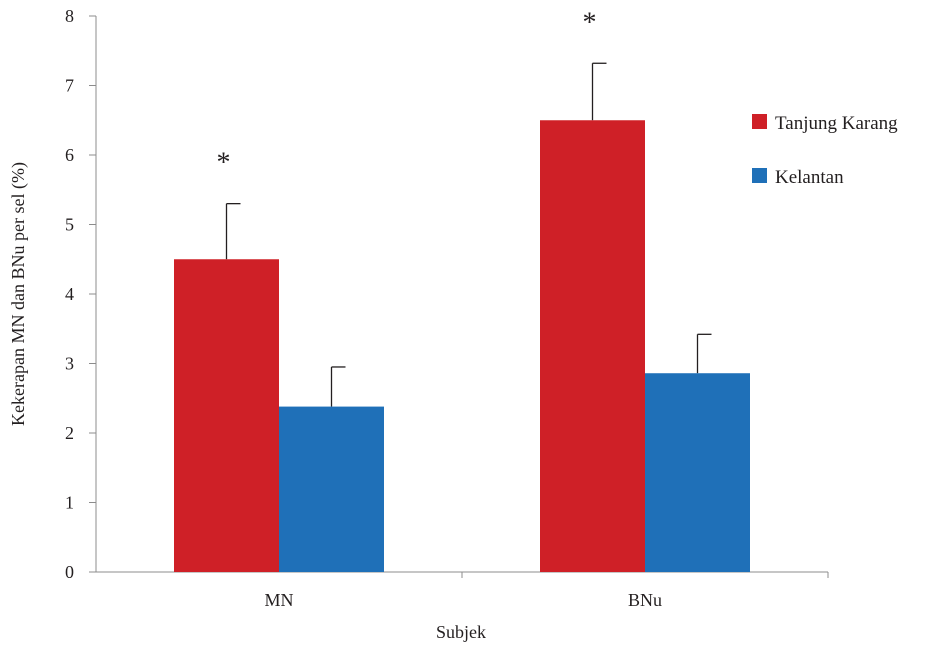 The width and height of the screenshot is (934, 654). What do you see at coordinates (592, 346) in the screenshot?
I see `bar-tanjung-karang-bnu` at bounding box center [592, 346].